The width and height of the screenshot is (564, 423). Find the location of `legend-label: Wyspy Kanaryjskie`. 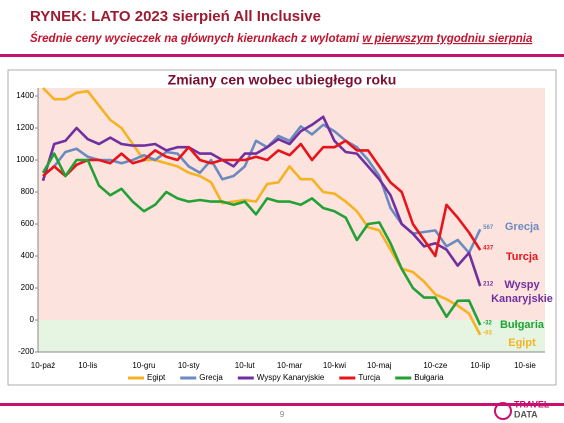

legend-label: Wyspy Kanaryjskie is located at coordinates (291, 377).